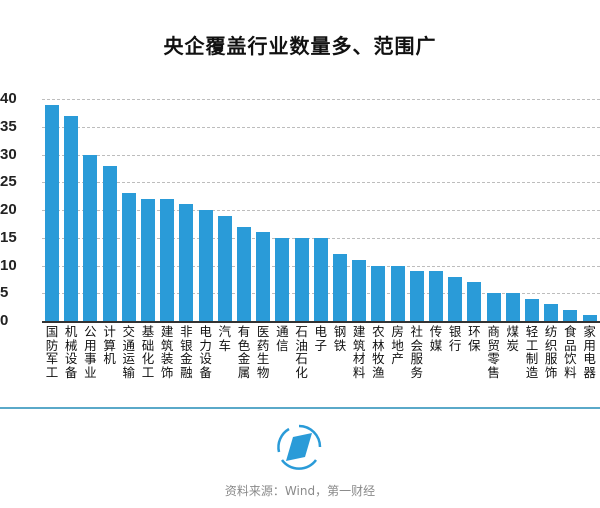 Image resolution: width=600 pixels, height=508 pixels. I want to click on x-tick-label: 有色金属, so click(244, 352).